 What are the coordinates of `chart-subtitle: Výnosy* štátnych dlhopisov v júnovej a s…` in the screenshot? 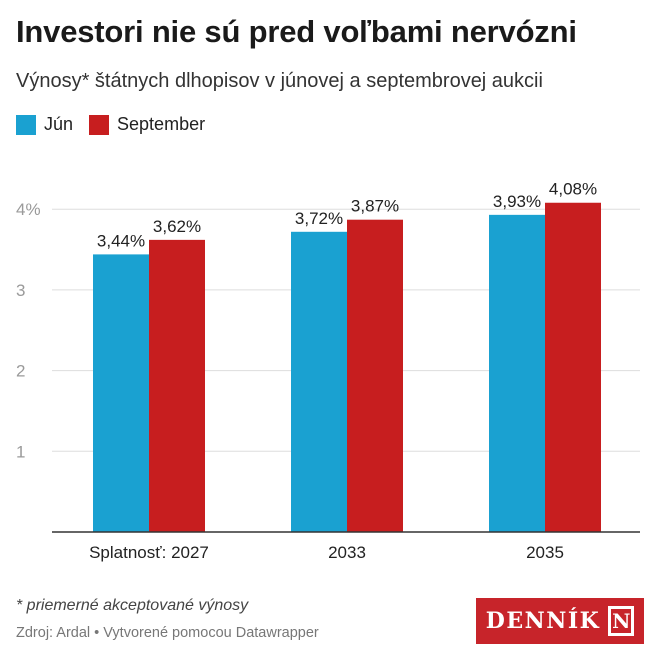 It's located at (279, 81).